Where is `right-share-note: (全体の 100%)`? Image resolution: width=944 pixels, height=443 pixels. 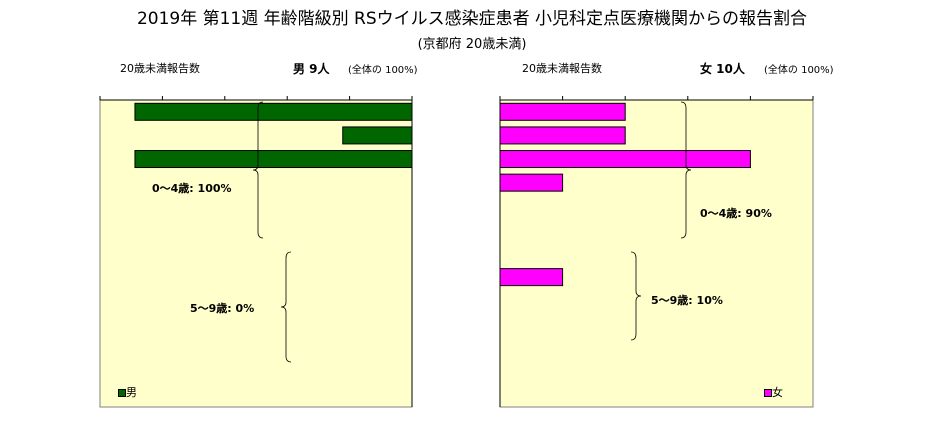 right-share-note: (全体の 100%) is located at coordinates (799, 70).